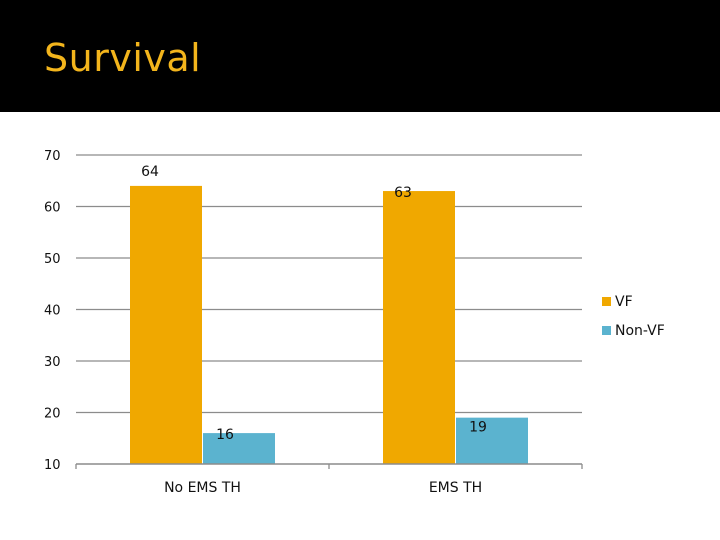  I want to click on y-tick-label: 30, so click(52, 362).